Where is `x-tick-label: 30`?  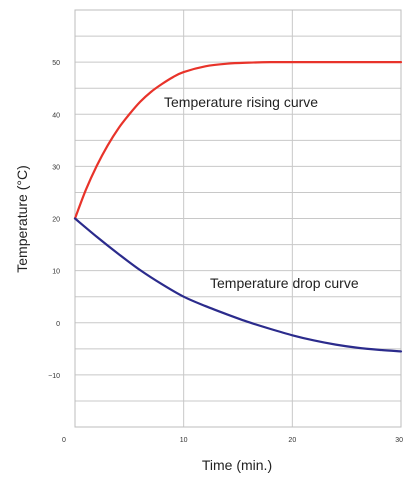 x-tick-label: 30 is located at coordinates (399, 440).